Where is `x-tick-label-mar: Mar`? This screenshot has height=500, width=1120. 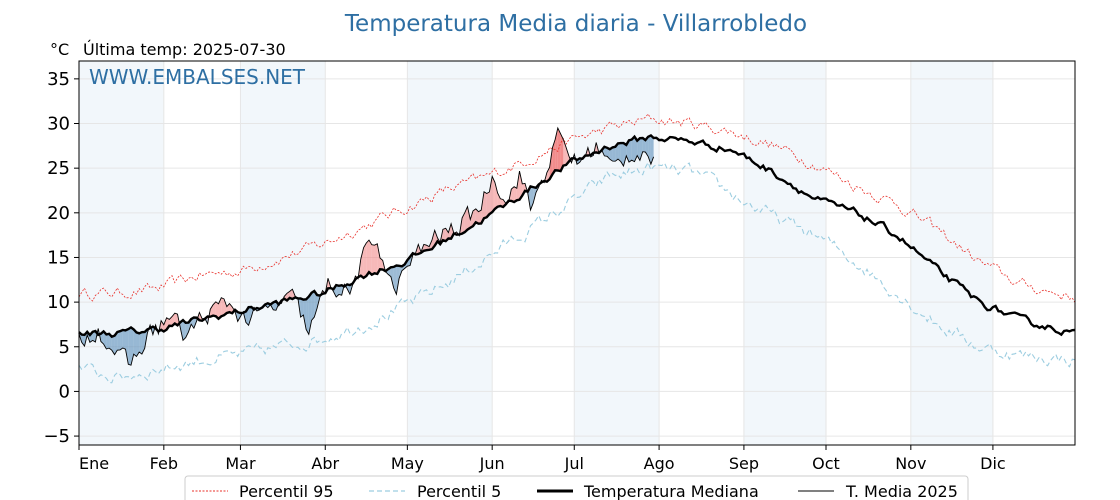 x-tick-label-mar: Mar is located at coordinates (240, 463).